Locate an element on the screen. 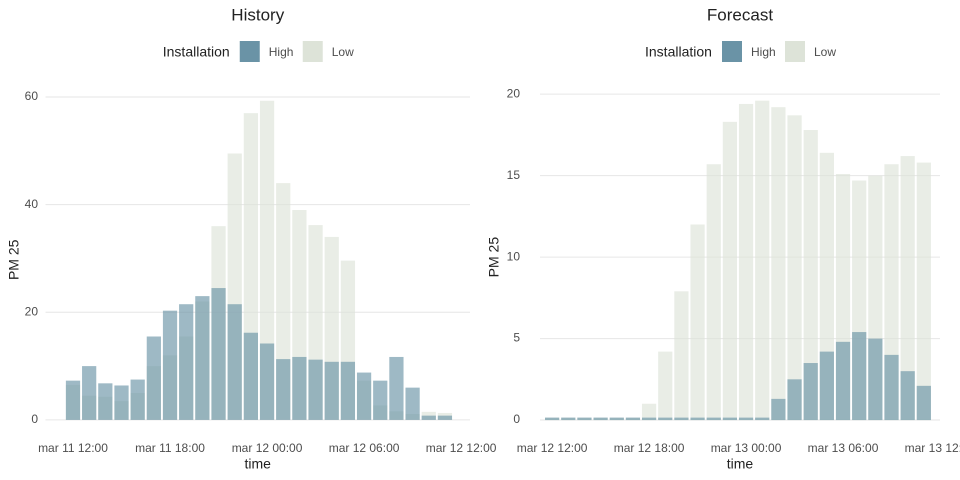 This screenshot has height=480, width=960. y-tick-label: 5 is located at coordinates (516, 338).